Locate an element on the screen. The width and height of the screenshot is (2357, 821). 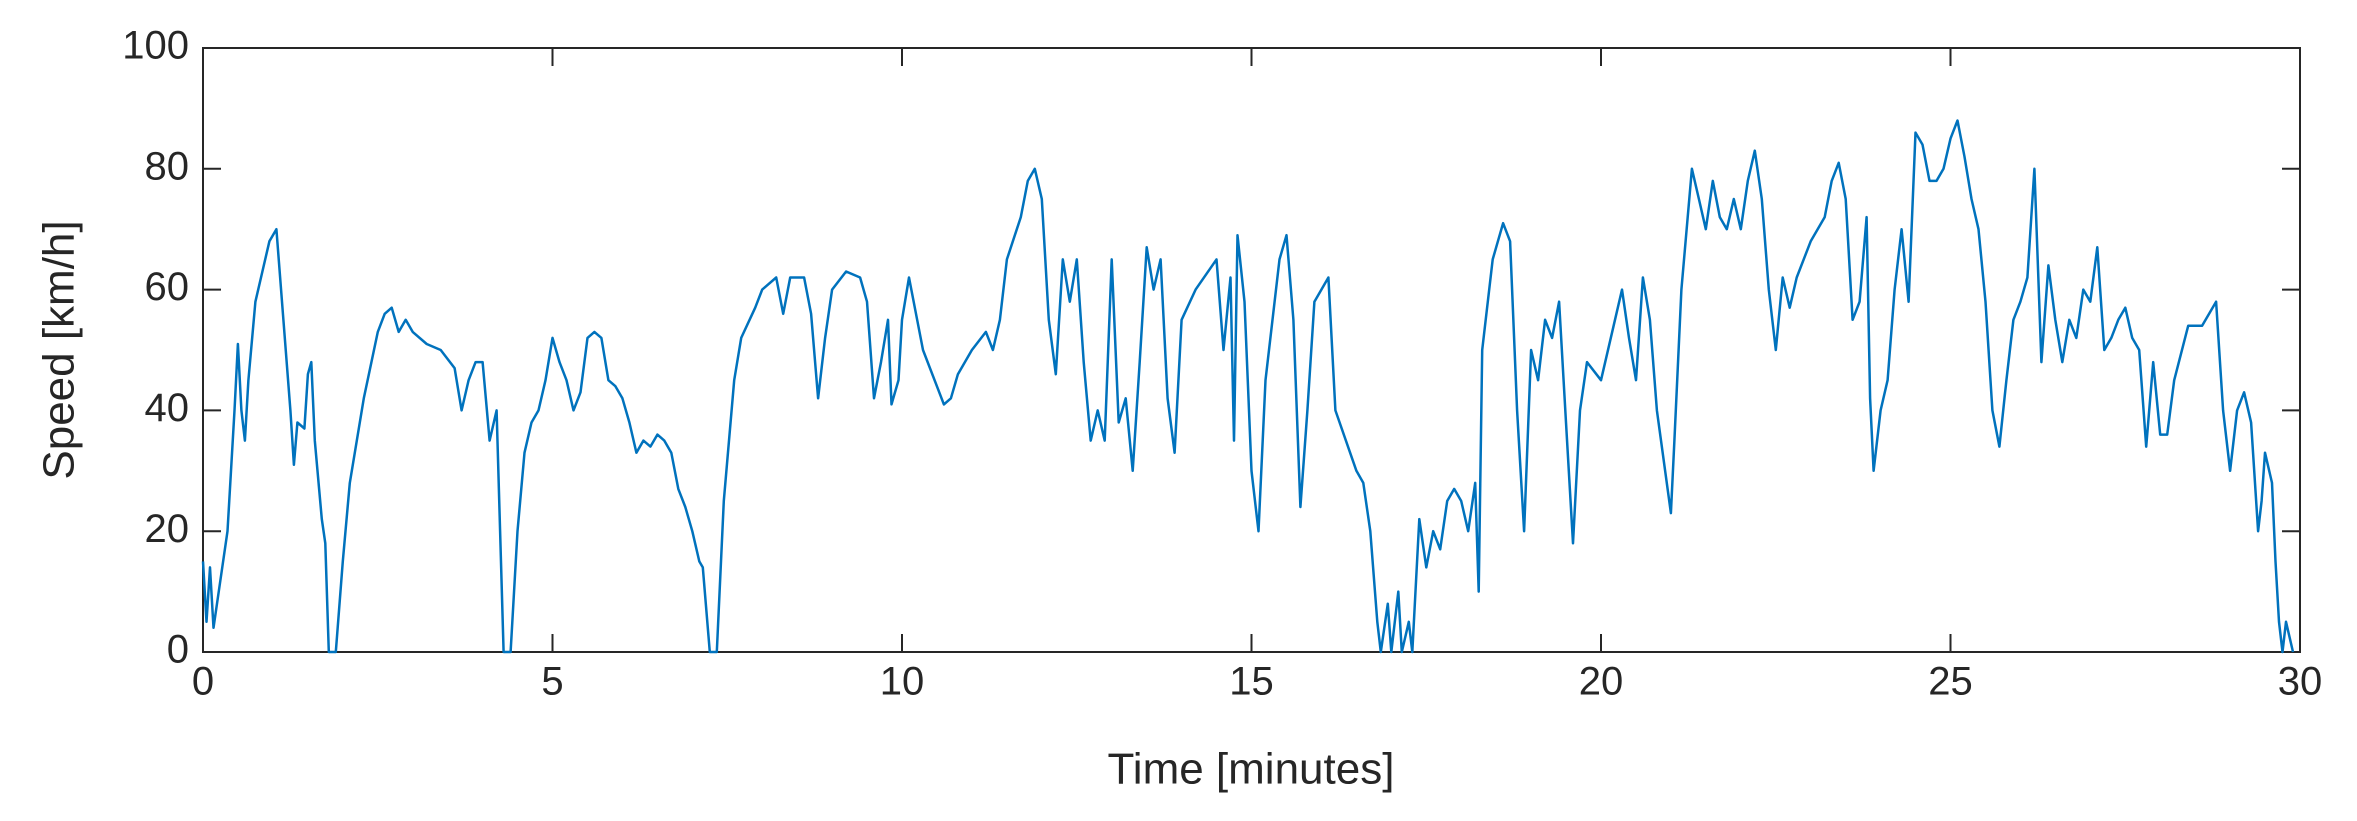
x-tick-label: 25 is located at coordinates (1950, 682).